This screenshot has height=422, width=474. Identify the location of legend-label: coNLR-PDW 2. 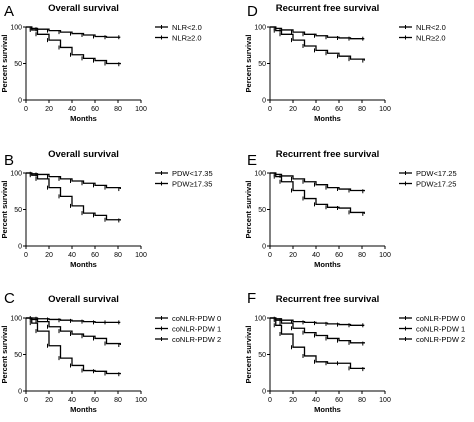
(196, 339).